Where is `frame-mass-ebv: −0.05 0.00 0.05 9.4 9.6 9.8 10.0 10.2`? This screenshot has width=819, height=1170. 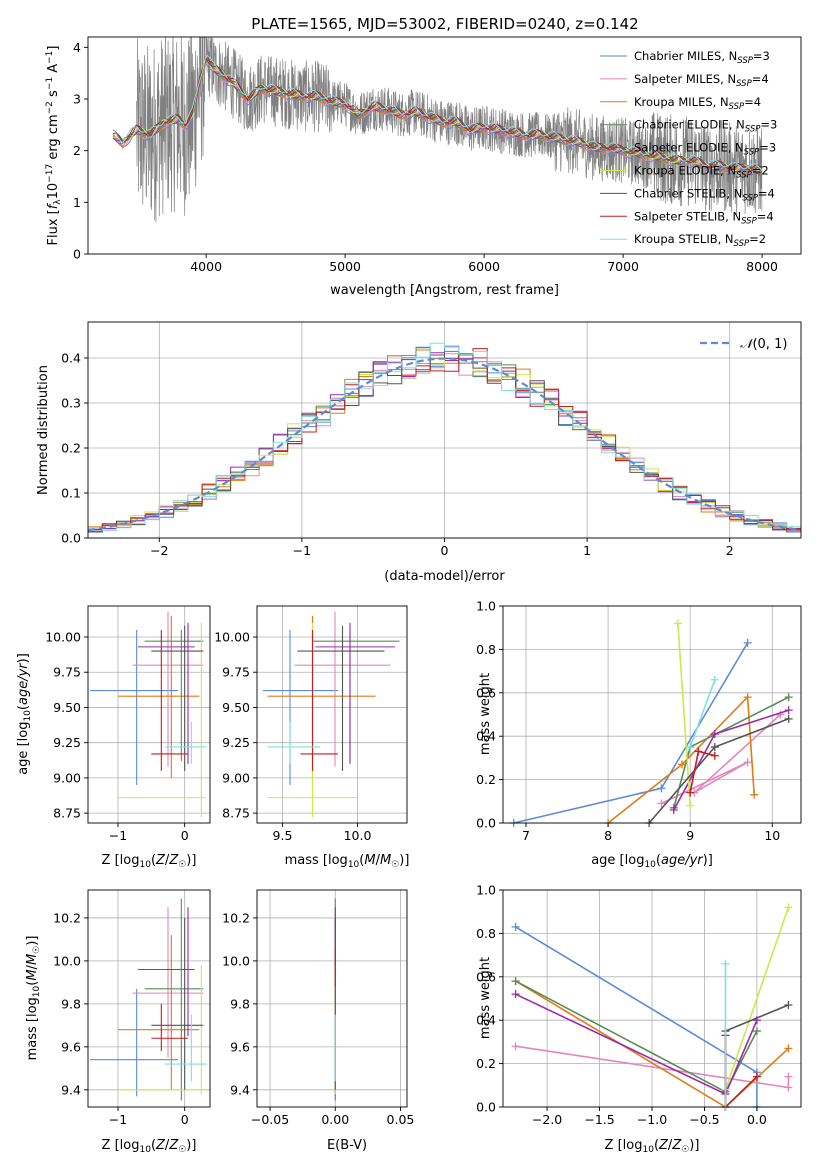
frame-mass-ebv: −0.05 0.00 0.05 9.4 9.6 9.8 10.0 10.2 is located at coordinates (318, 1008).